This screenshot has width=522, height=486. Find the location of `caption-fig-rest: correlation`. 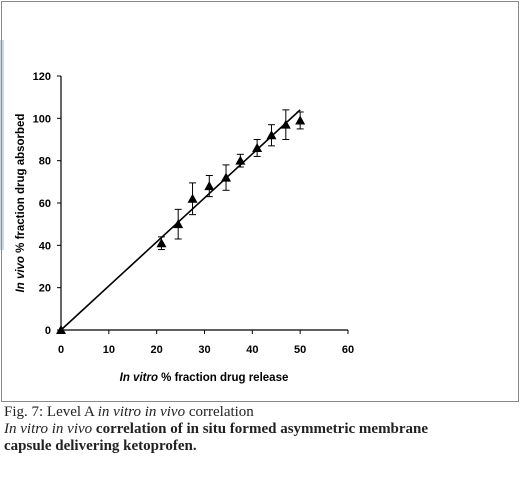

caption-fig-rest: correlation is located at coordinates (219, 412).